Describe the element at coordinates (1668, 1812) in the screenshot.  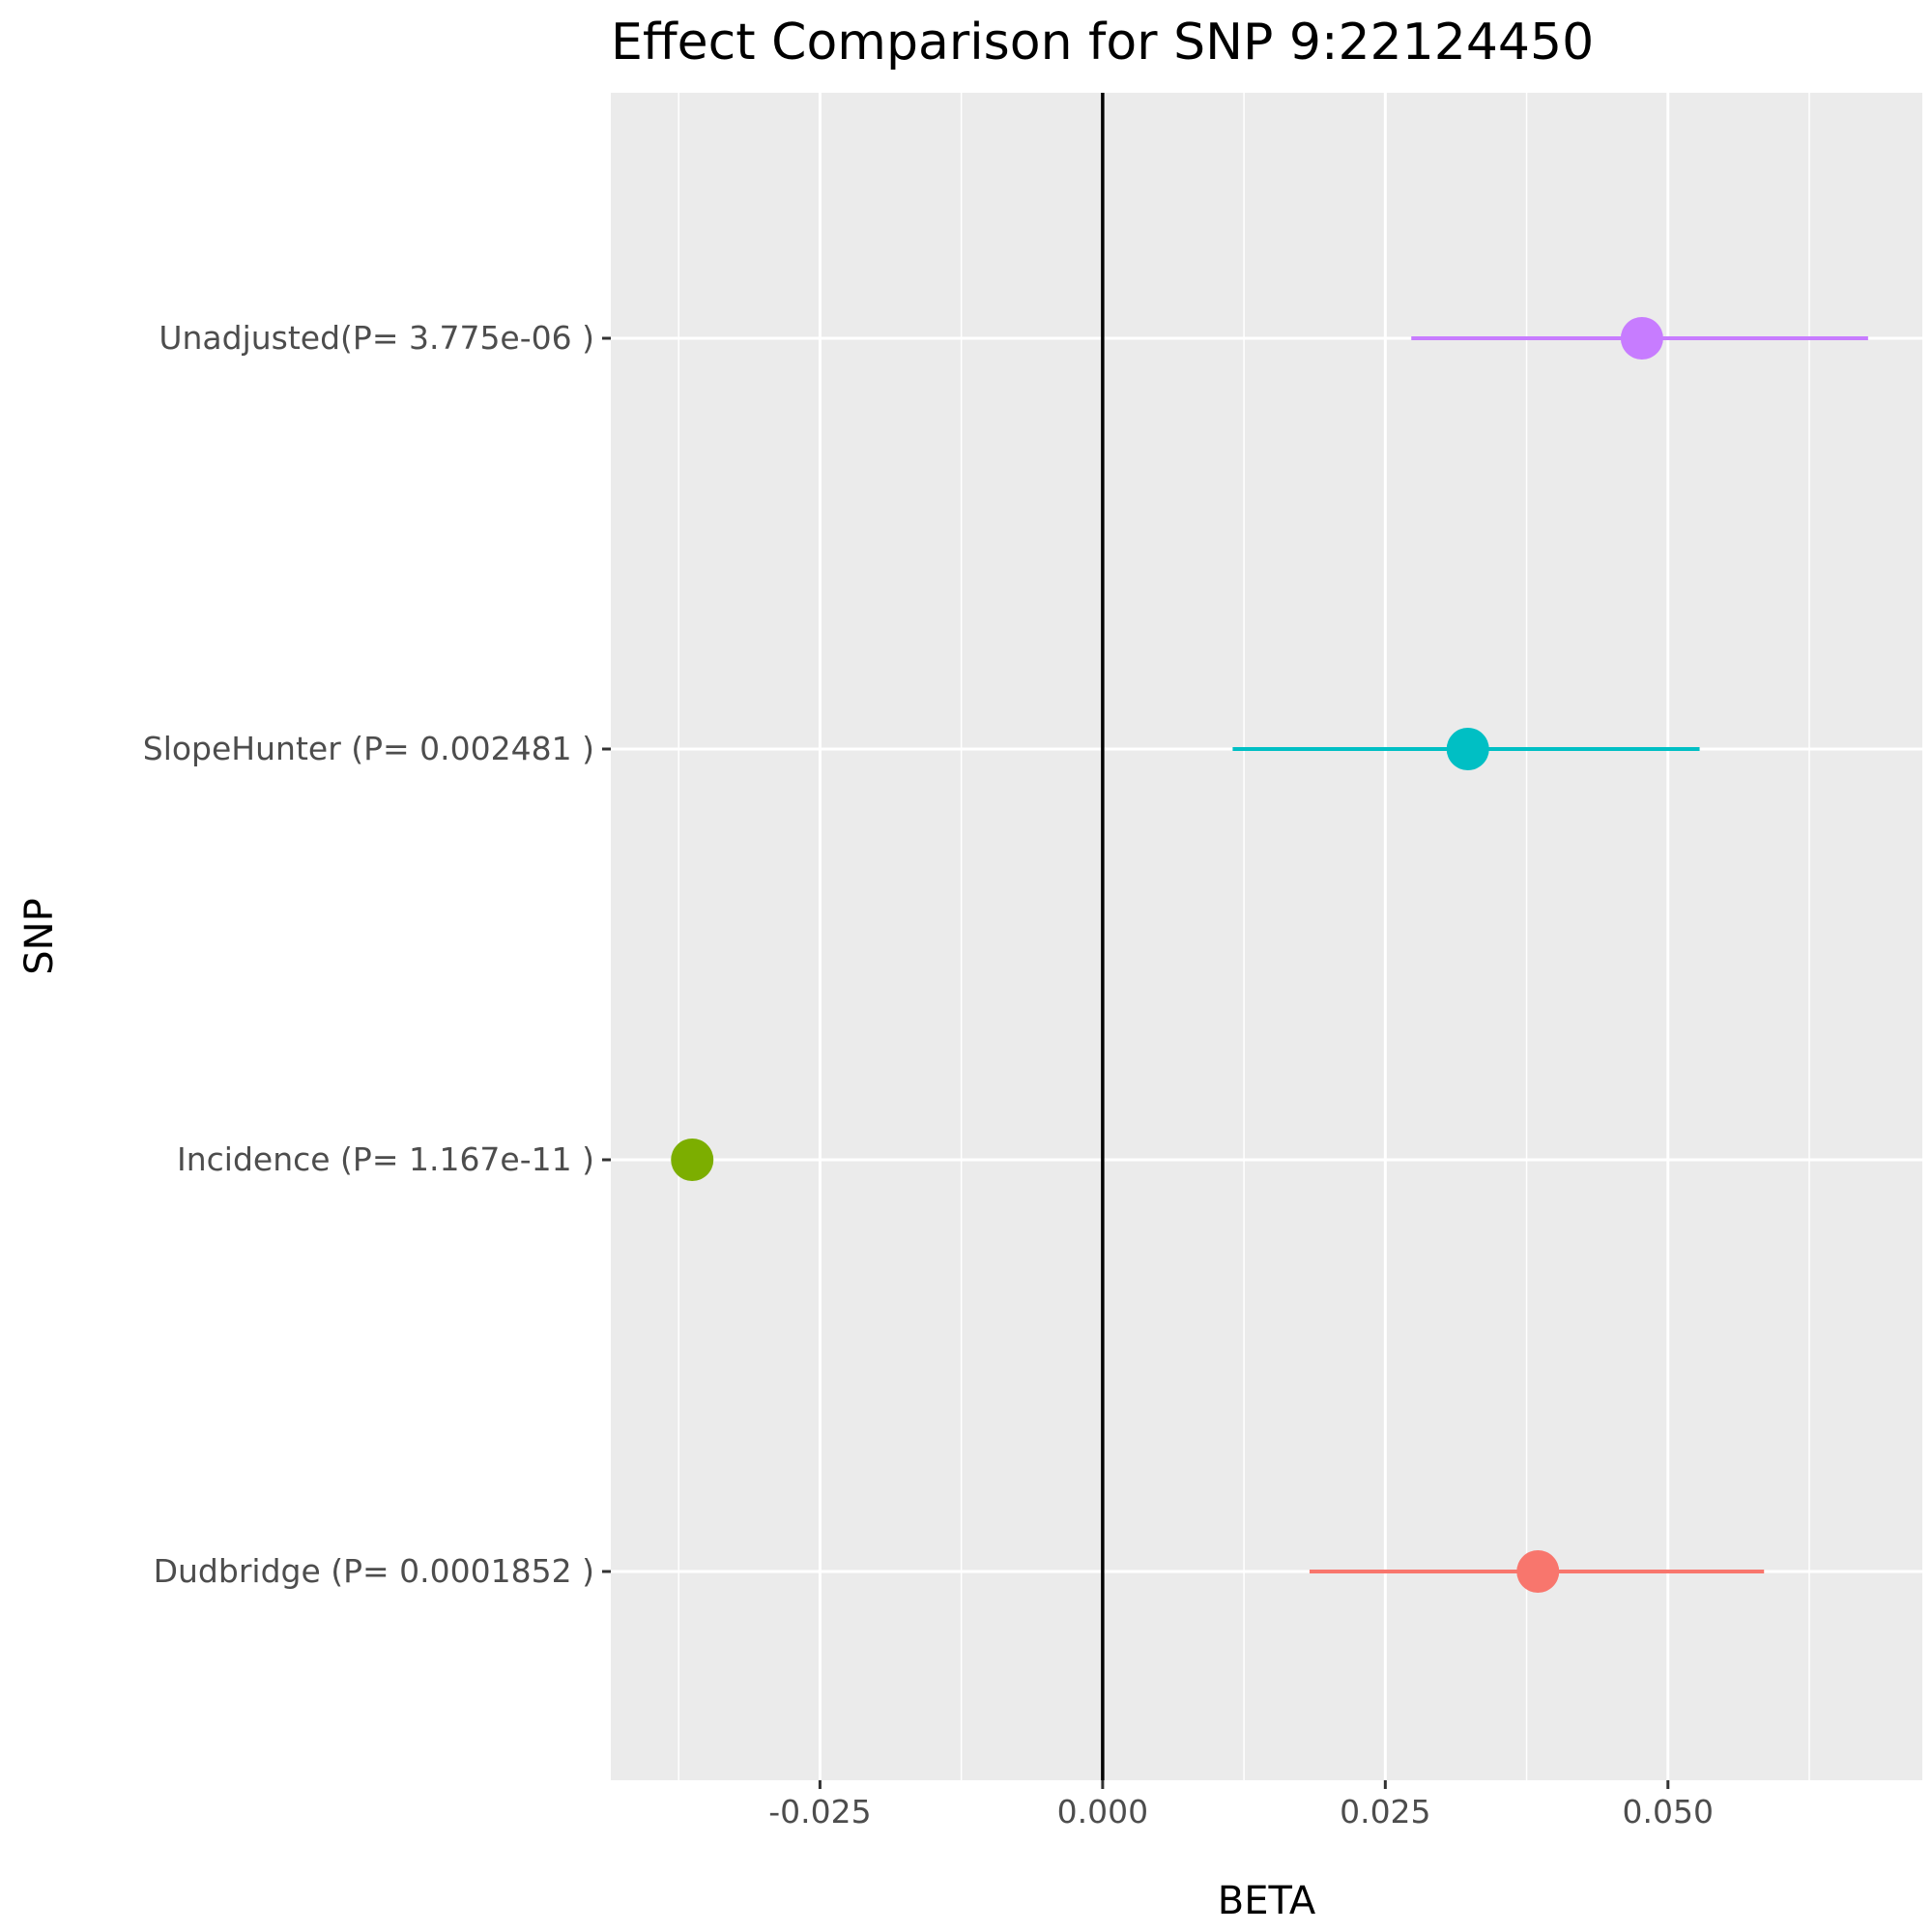
I see `x-tick-label: 0.050` at that location.